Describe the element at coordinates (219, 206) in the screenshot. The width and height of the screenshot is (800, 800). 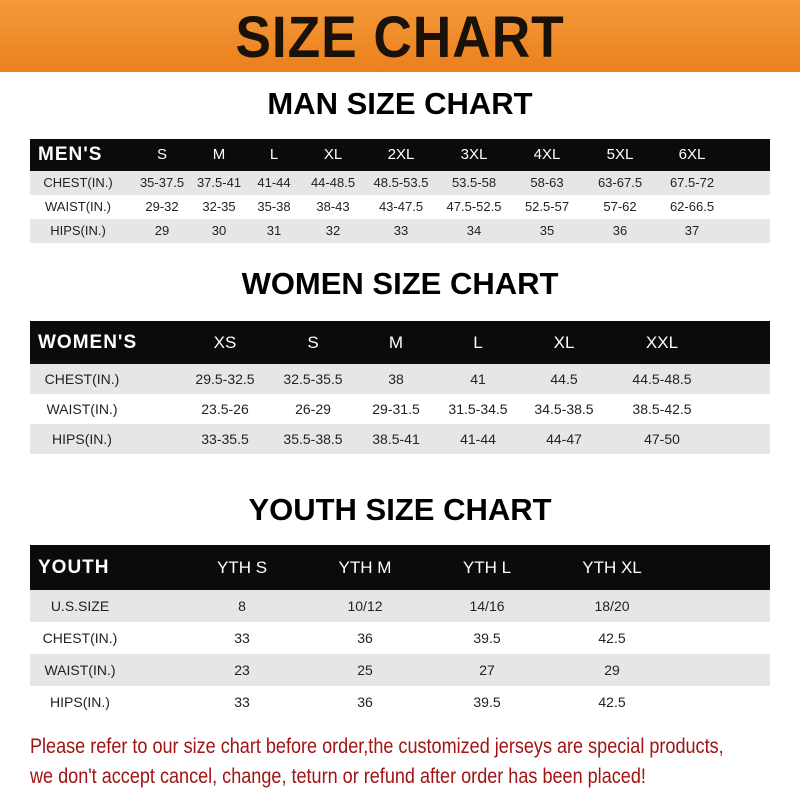
I see `measurement-value: 32-35` at that location.